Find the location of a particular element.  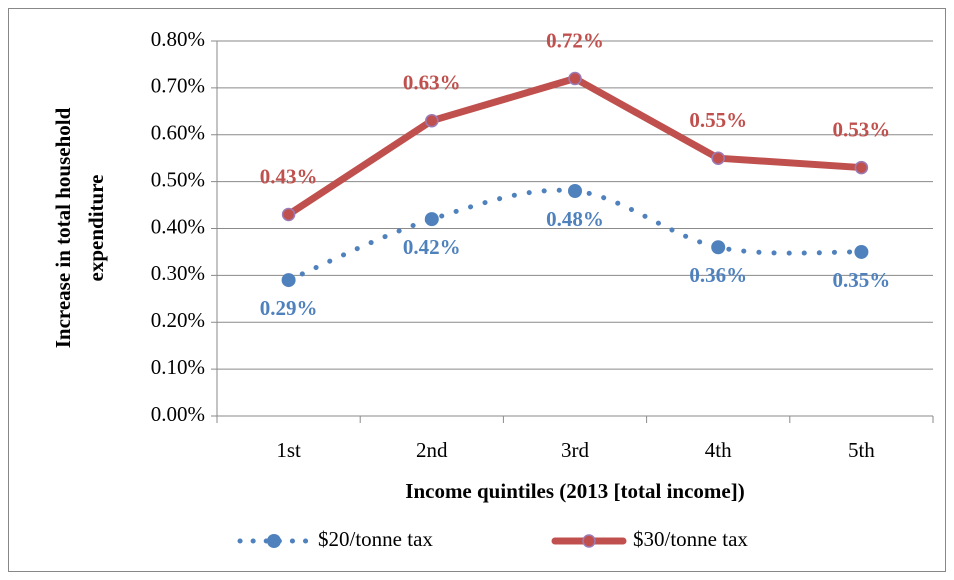

data-label: 0.53% is located at coordinates (862, 129).